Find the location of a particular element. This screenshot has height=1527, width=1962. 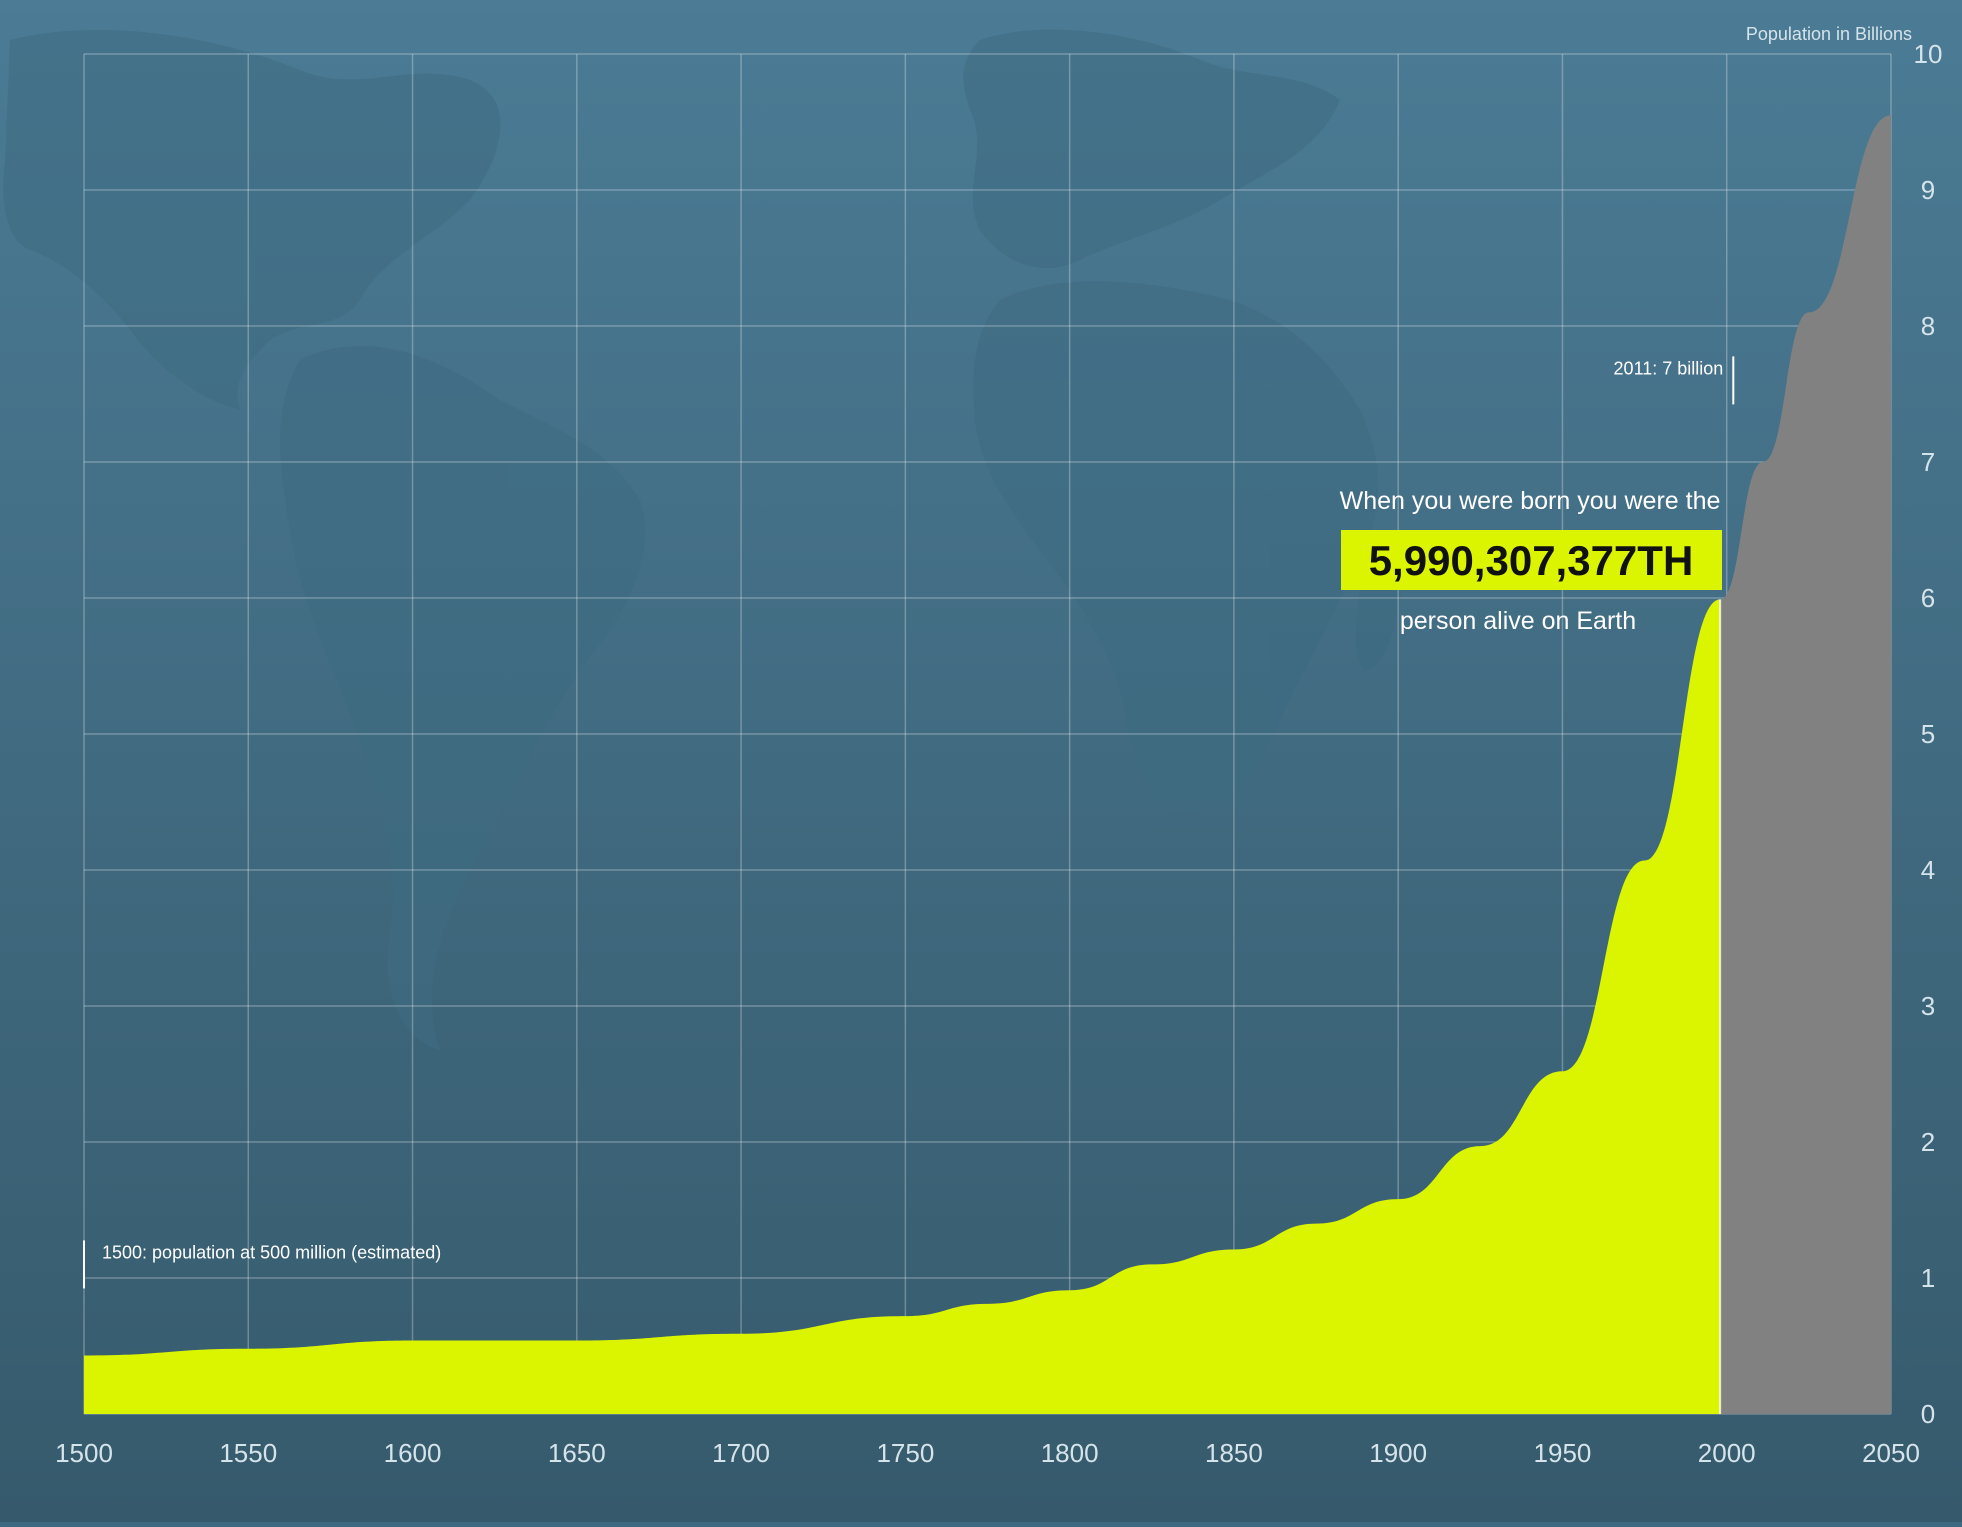

north-america-shape is located at coordinates (252, 220).